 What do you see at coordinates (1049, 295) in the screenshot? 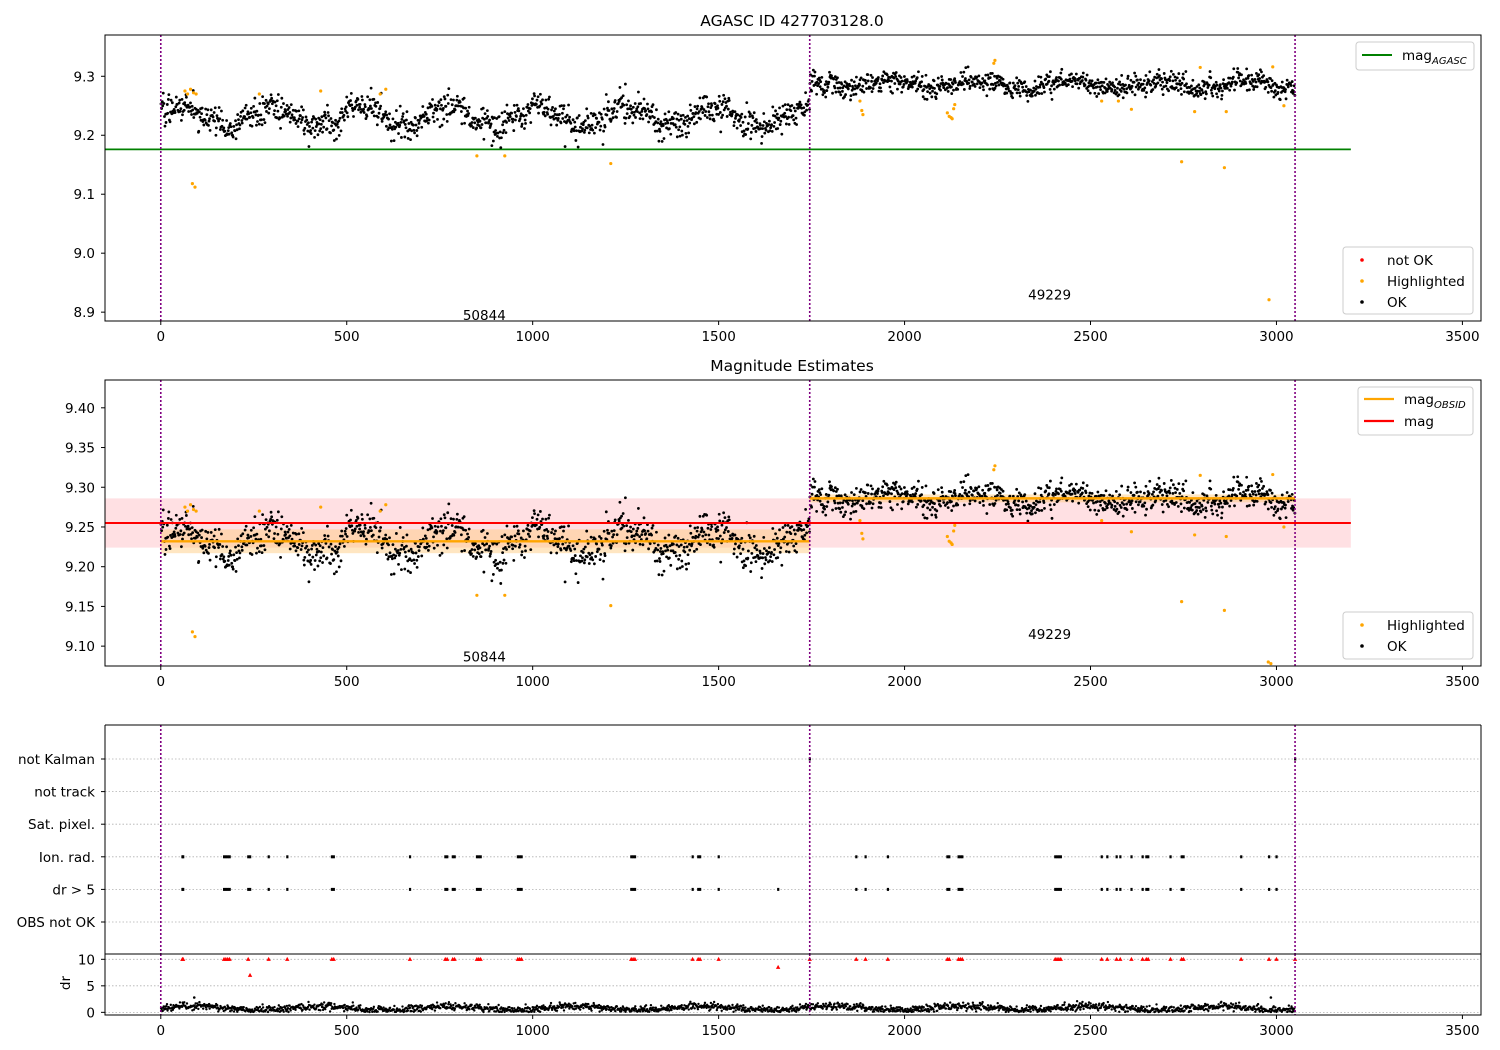
I see `top-obsid-label: 49229` at bounding box center [1049, 295].